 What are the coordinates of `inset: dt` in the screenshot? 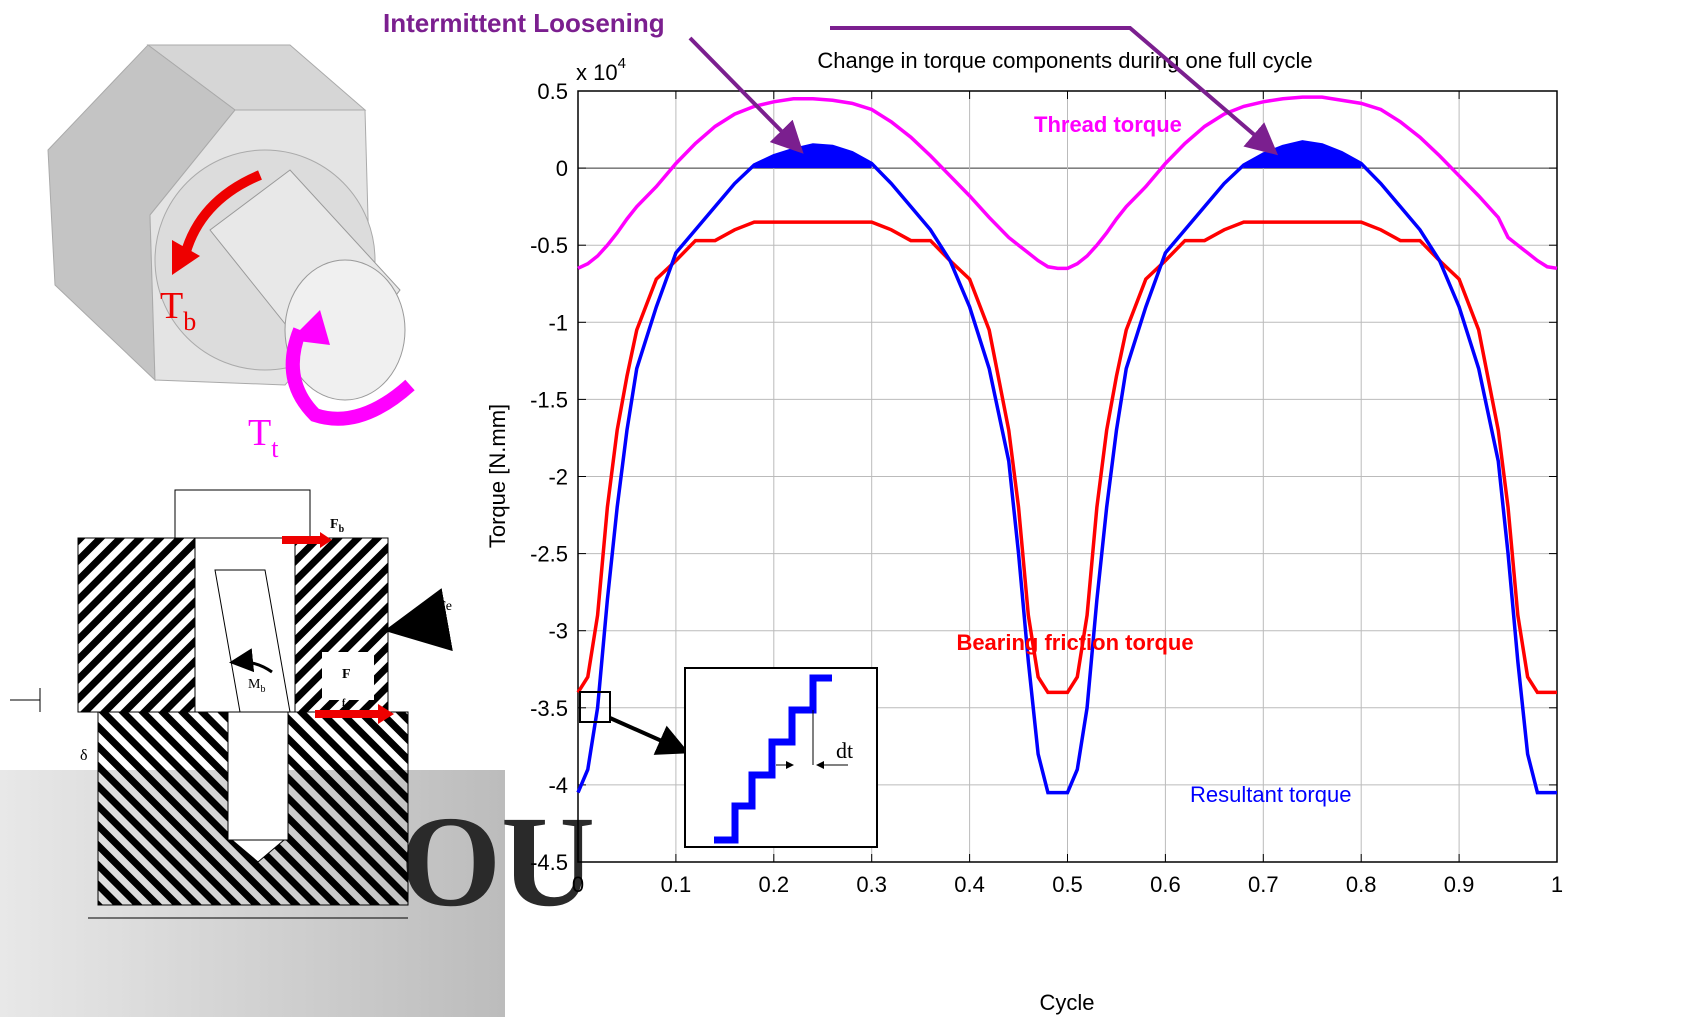 It's located at (728, 757).